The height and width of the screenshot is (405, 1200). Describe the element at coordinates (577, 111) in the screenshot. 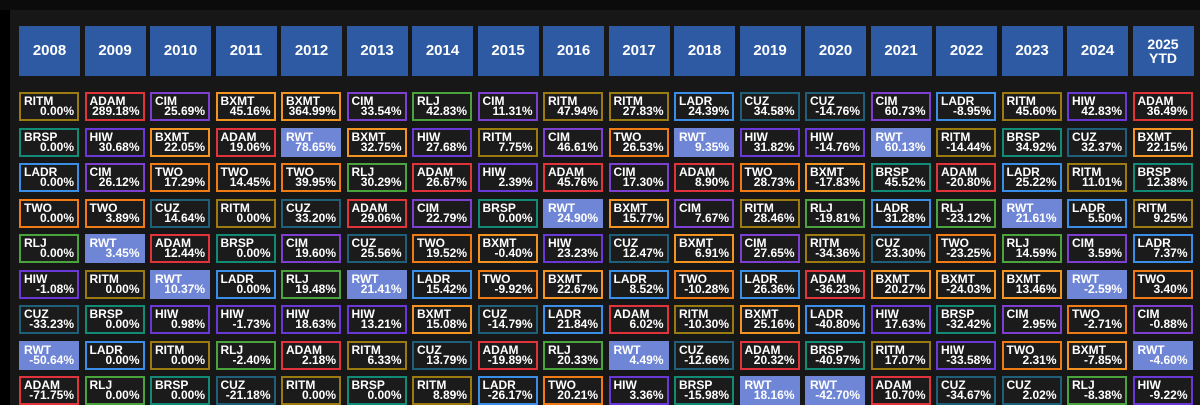

I see `return-value-label: 47.94%` at that location.